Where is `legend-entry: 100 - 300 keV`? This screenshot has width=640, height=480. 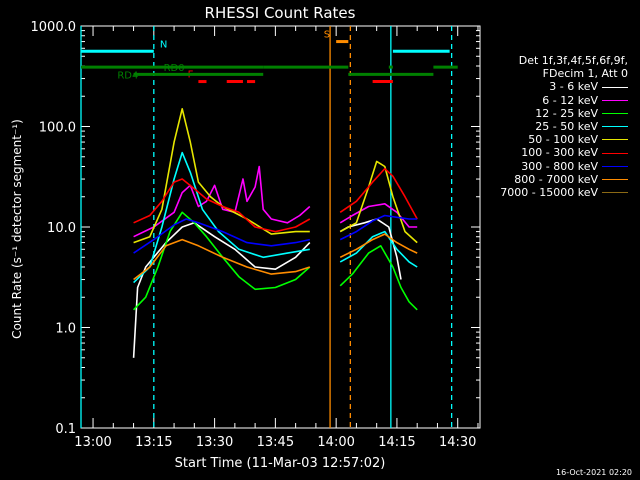 legend-entry: 100 - 300 keV is located at coordinates (553, 152).